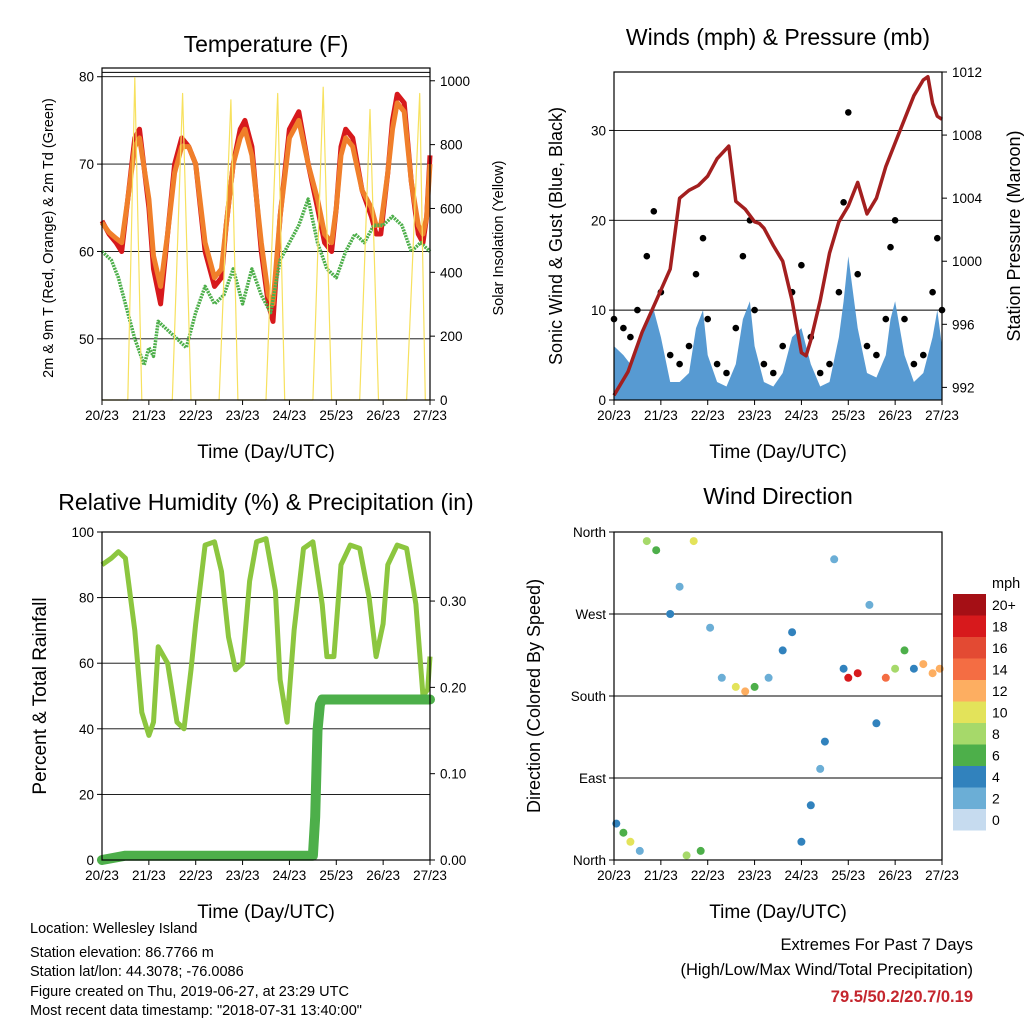  I want to click on wind-plot-frame, so click(778, 236).